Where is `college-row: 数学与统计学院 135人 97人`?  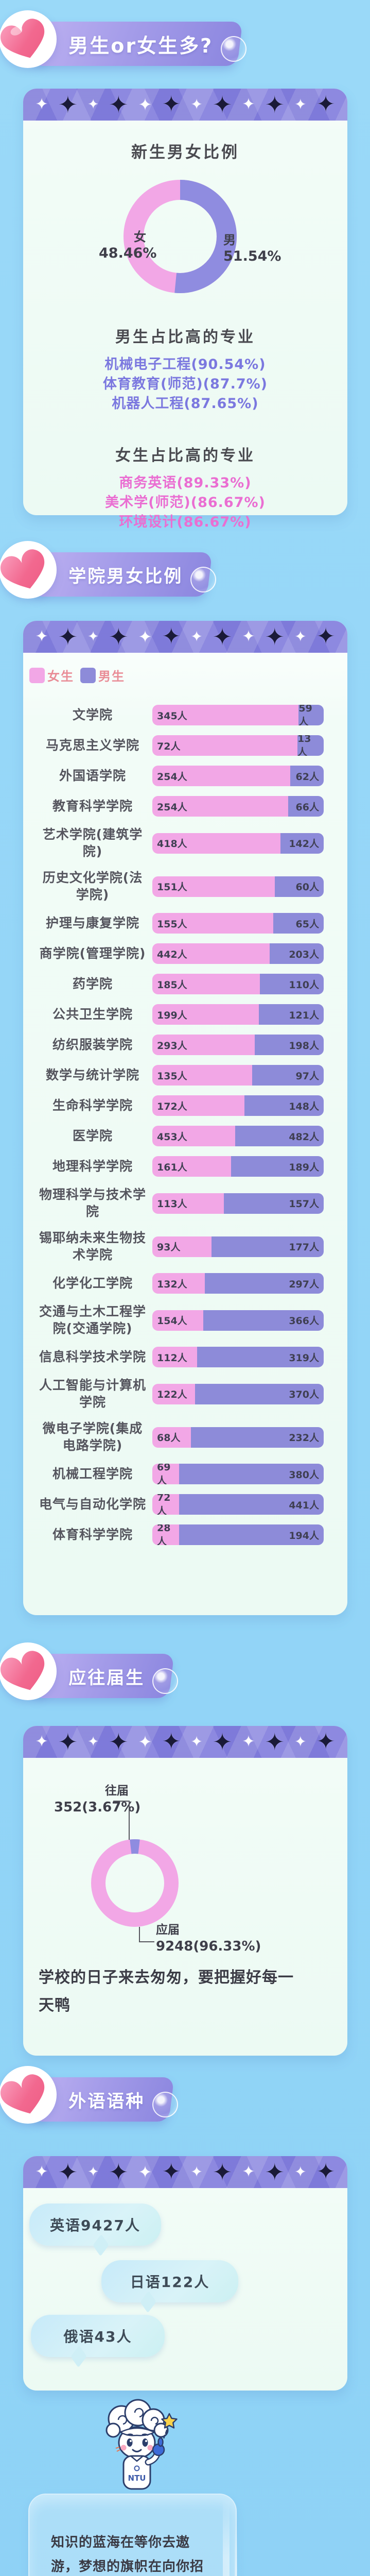
college-row: 数学与统计学院 135人 97人 is located at coordinates (181, 1075).